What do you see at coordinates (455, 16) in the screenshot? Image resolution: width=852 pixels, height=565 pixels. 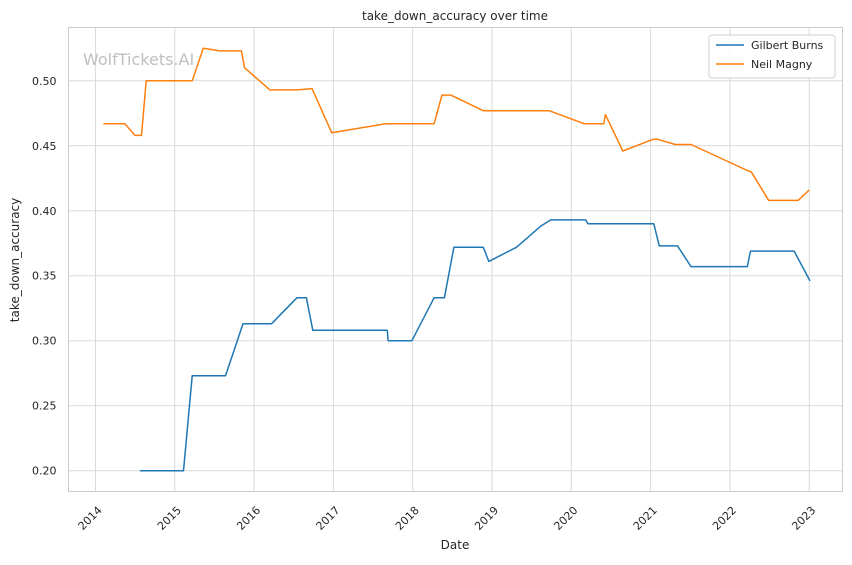 I see `chart-title: take_down_accuracy over time` at bounding box center [455, 16].